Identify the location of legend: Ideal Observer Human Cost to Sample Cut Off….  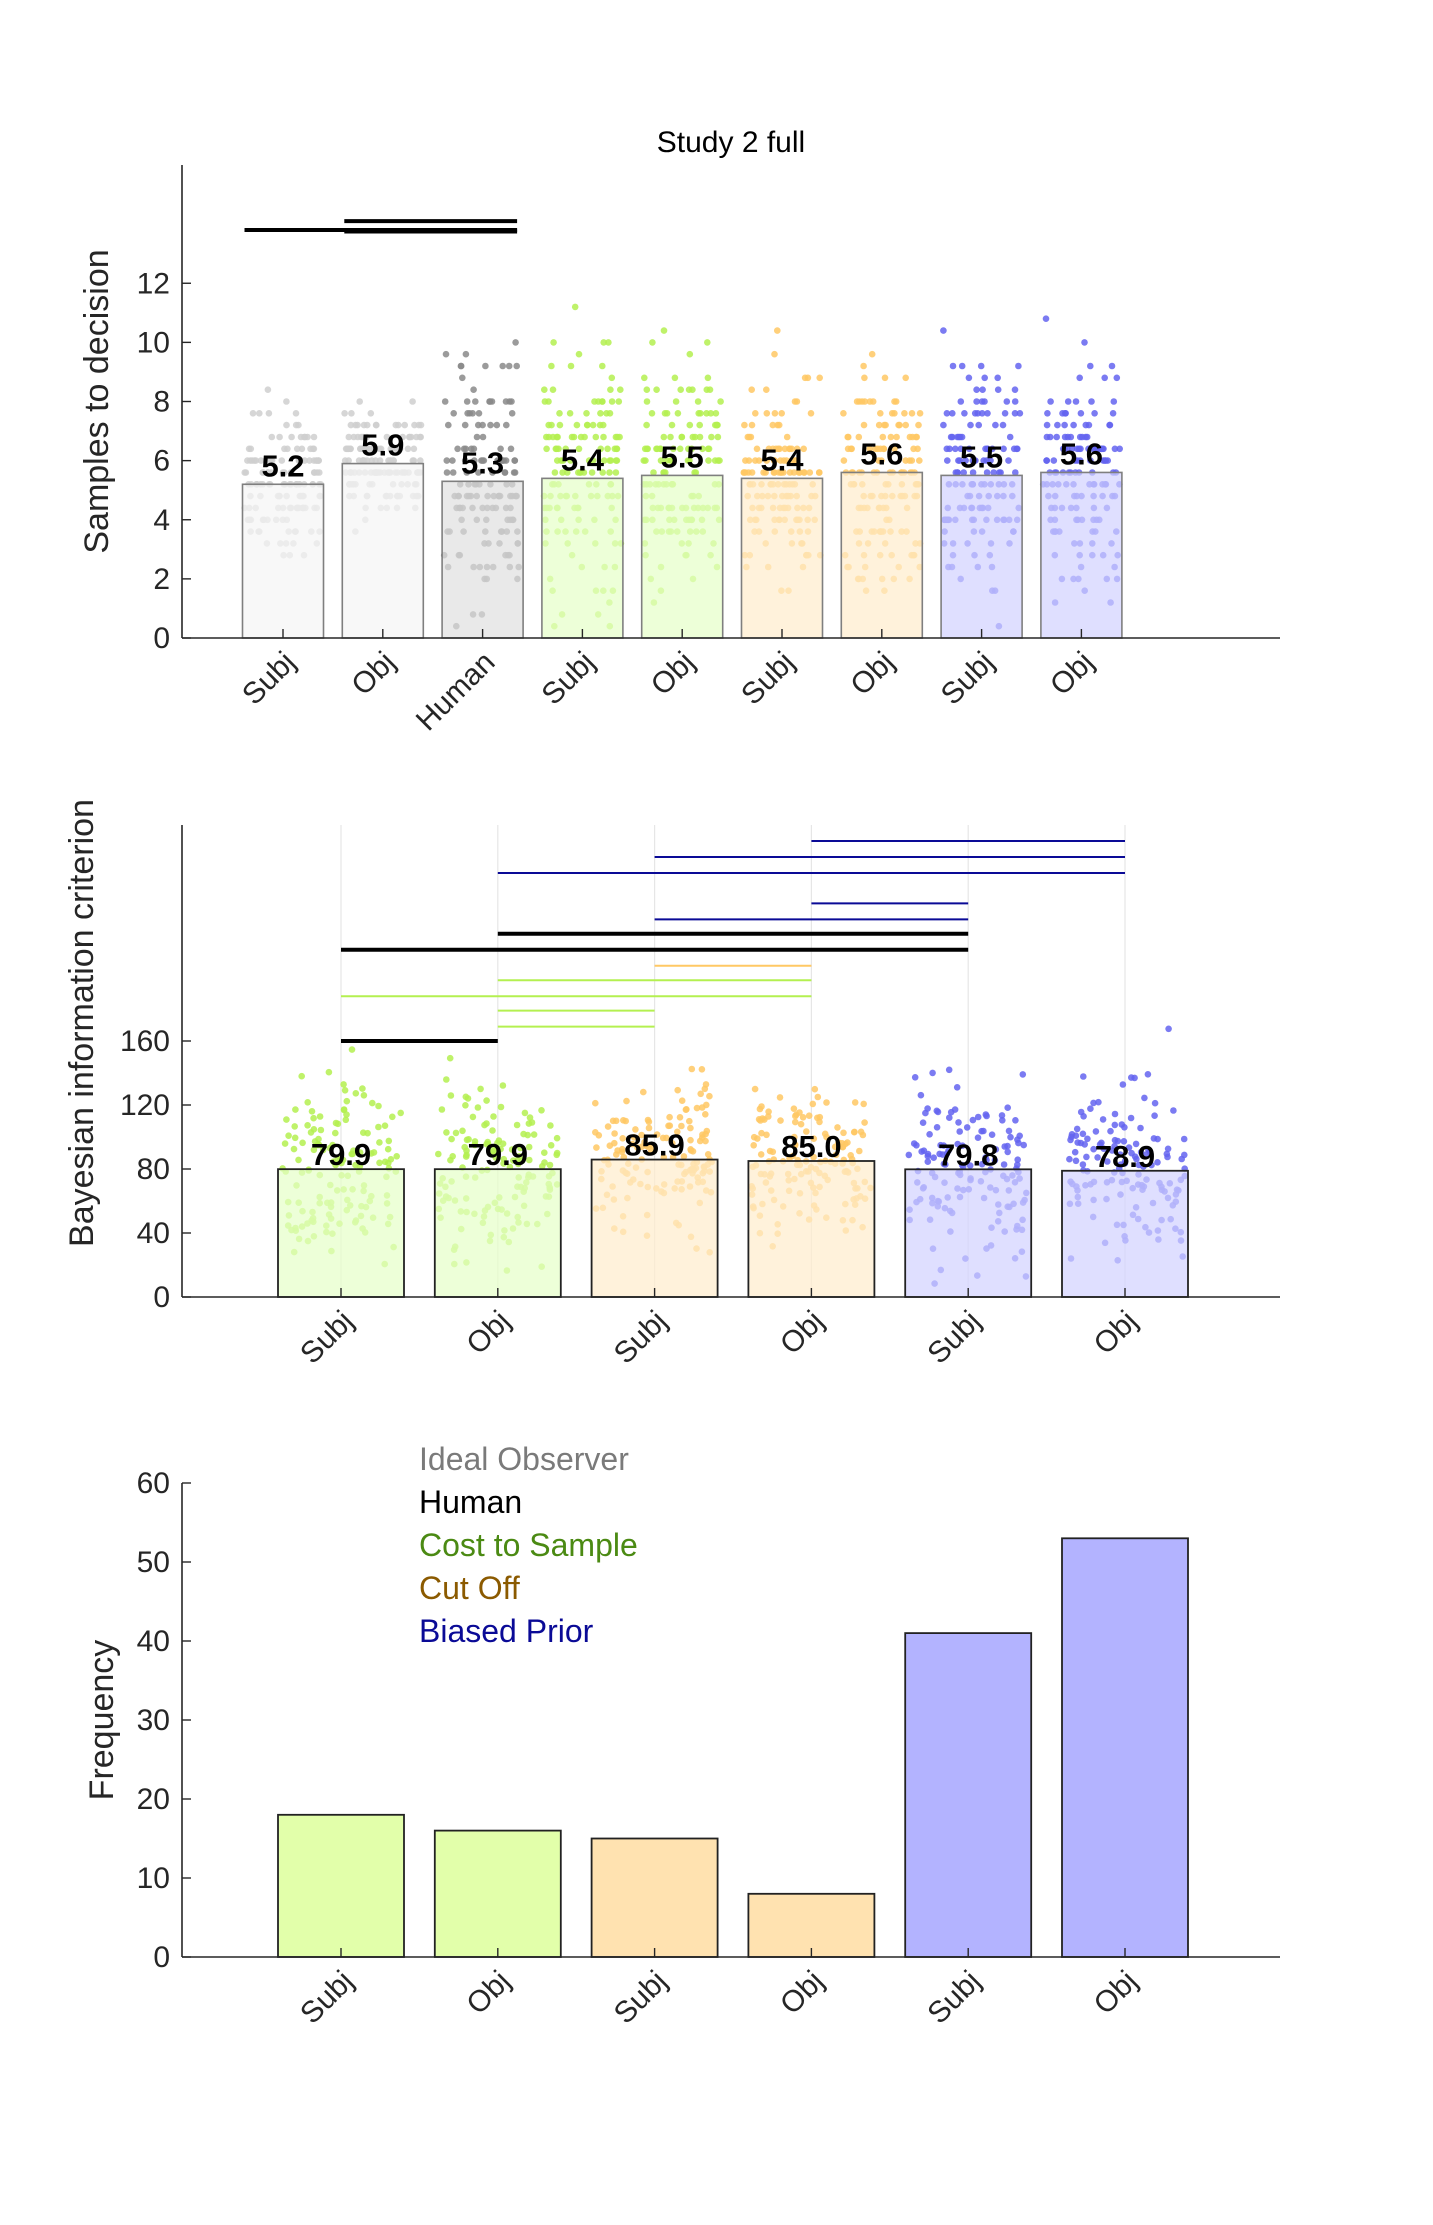
(528, 1545).